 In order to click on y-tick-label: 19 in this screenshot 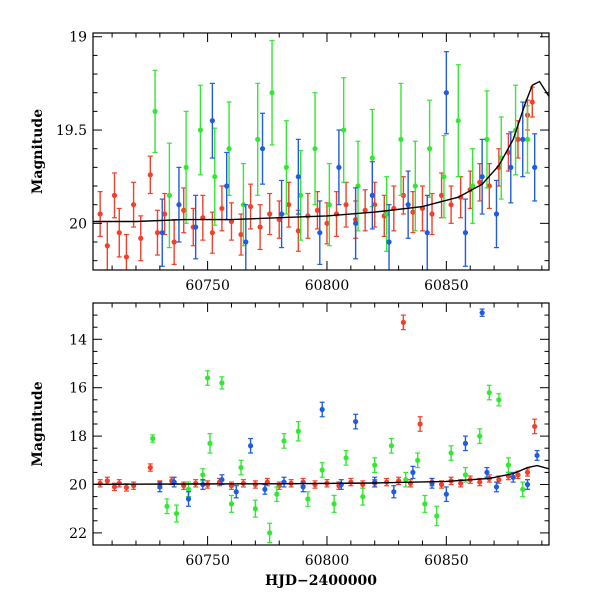, I will do `click(78, 38)`.